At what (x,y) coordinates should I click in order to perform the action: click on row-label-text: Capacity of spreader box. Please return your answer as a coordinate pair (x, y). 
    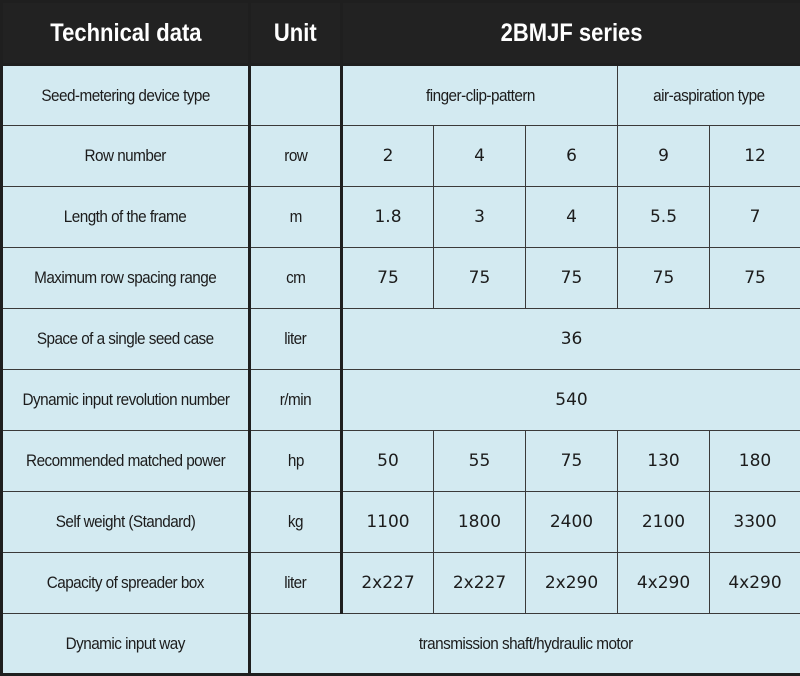
    Looking at the image, I should click on (125, 583).